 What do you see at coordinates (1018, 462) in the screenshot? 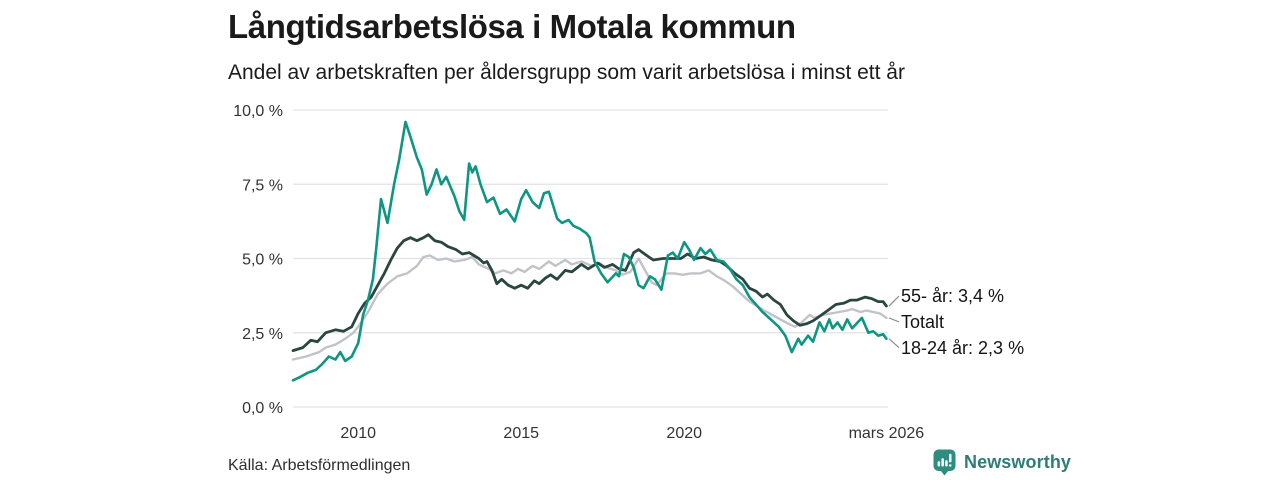
I see `newsworthy-wordmark: Newsworthy` at bounding box center [1018, 462].